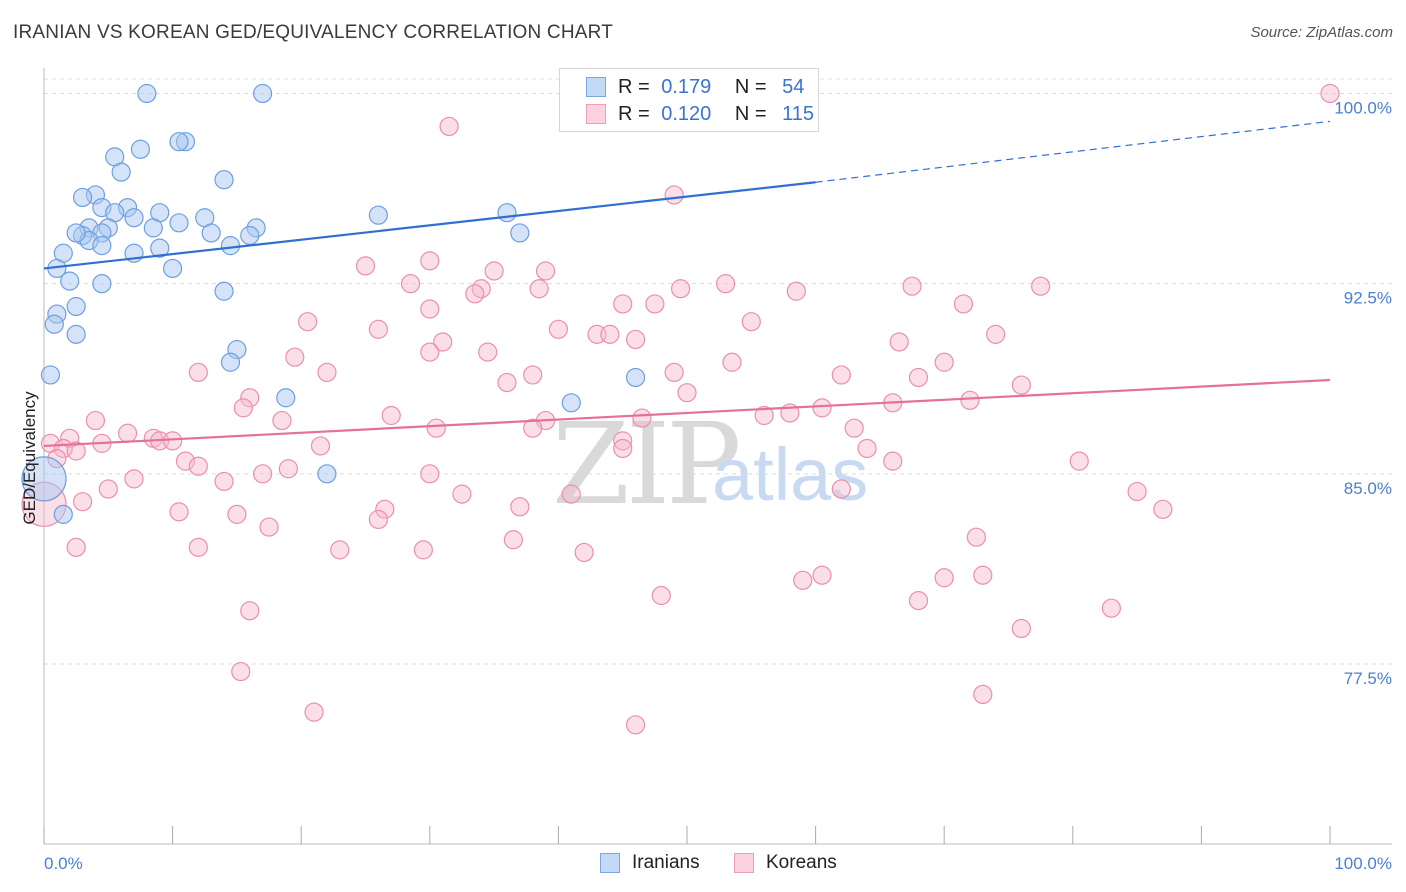 The image size is (1406, 892). Describe the element at coordinates (793, 86) in the screenshot. I see `n-value: 54` at that location.